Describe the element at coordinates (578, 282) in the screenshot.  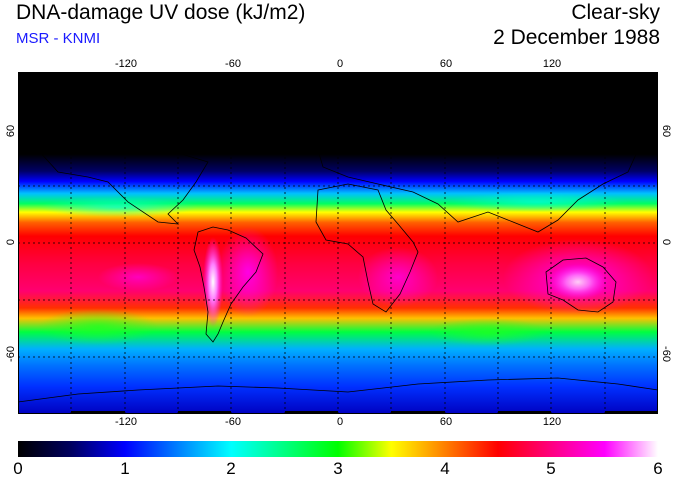
I see `australia-peak` at that location.